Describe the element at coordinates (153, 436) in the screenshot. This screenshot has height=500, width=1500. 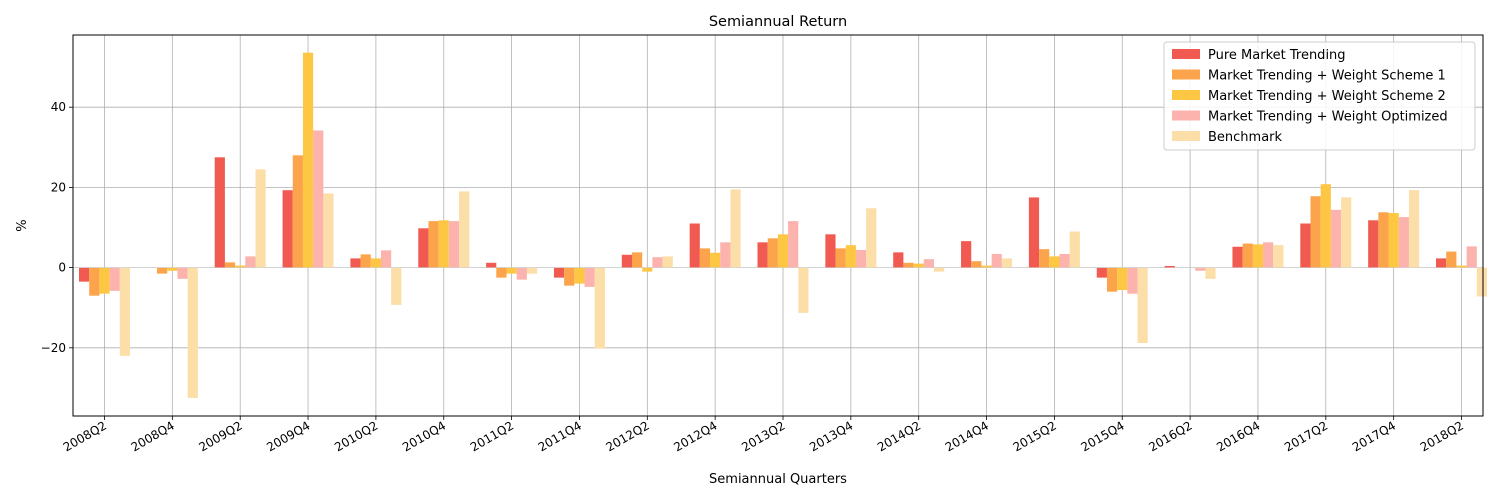
I see `x-tick-label: 2008Q4` at that location.